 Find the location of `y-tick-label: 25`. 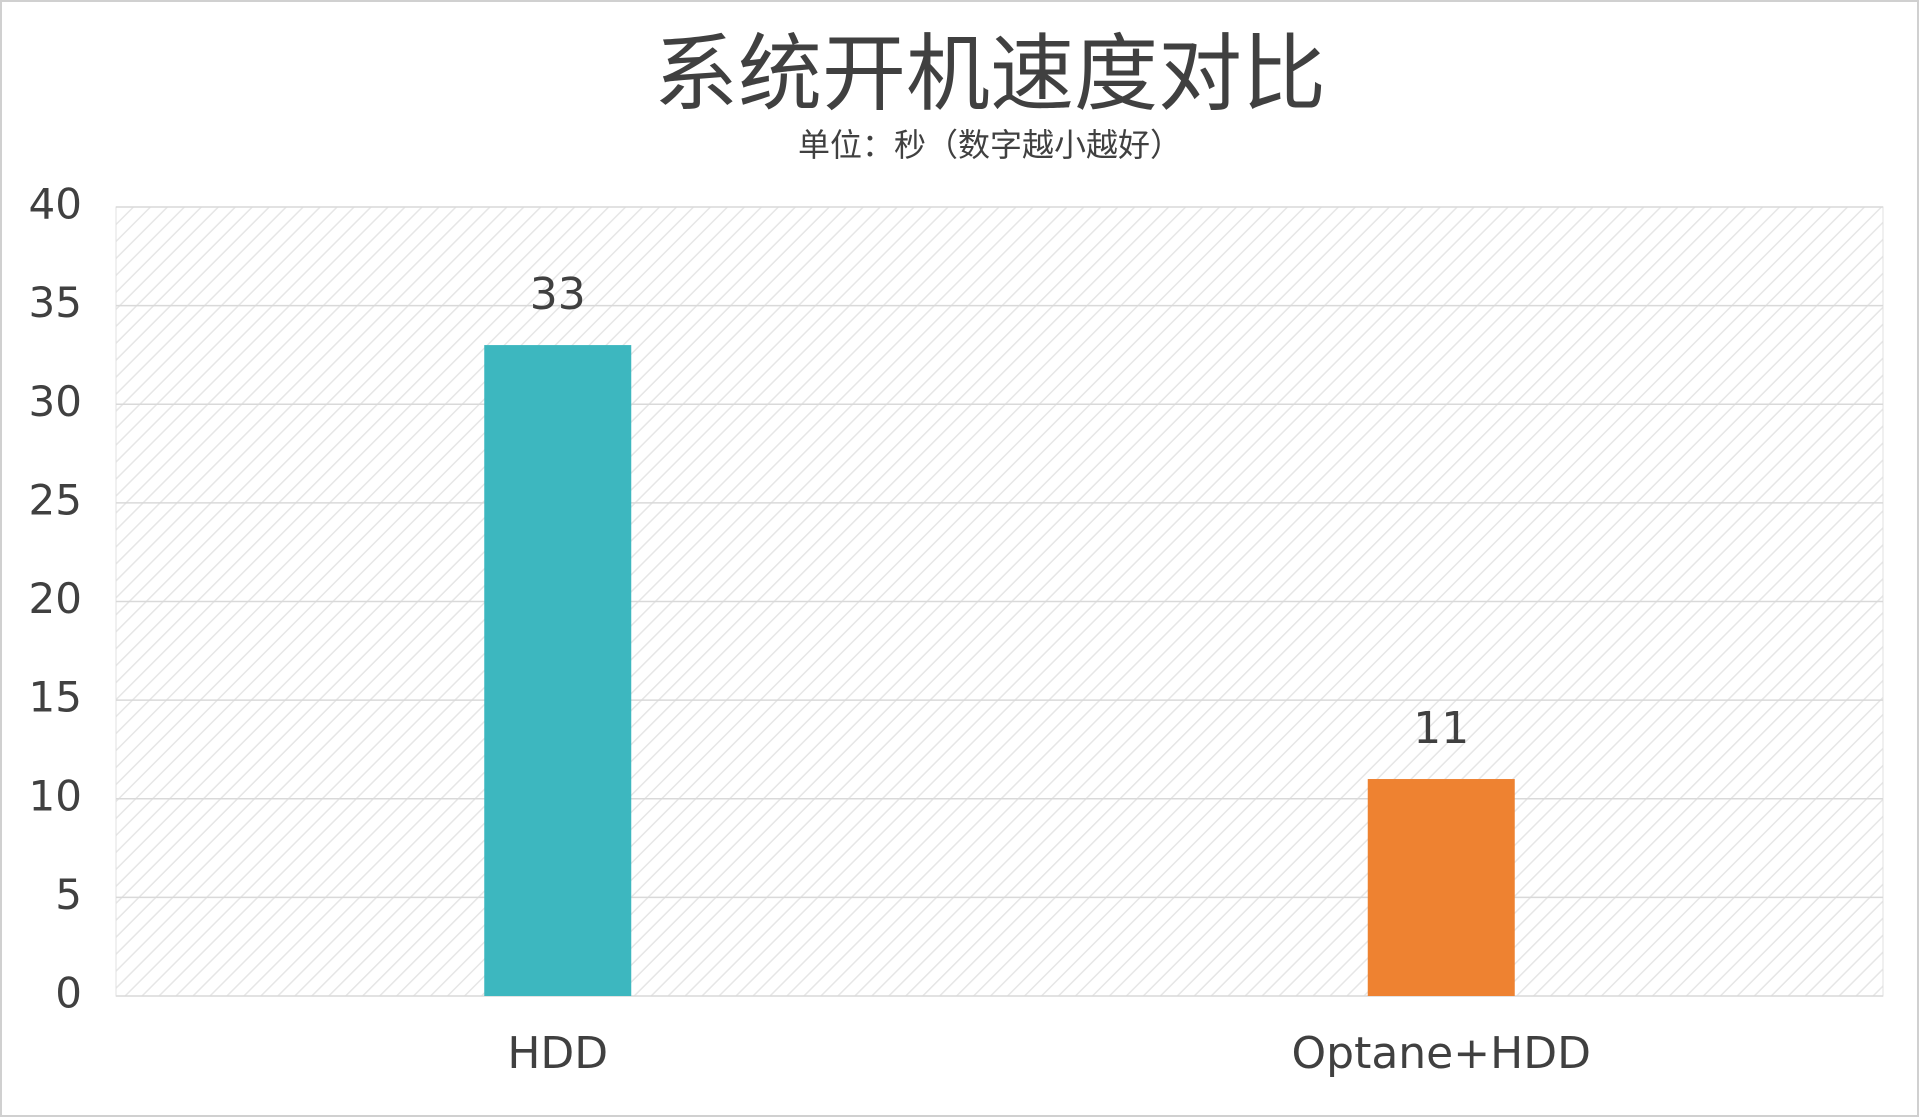

y-tick-label: 25 is located at coordinates (55, 499).